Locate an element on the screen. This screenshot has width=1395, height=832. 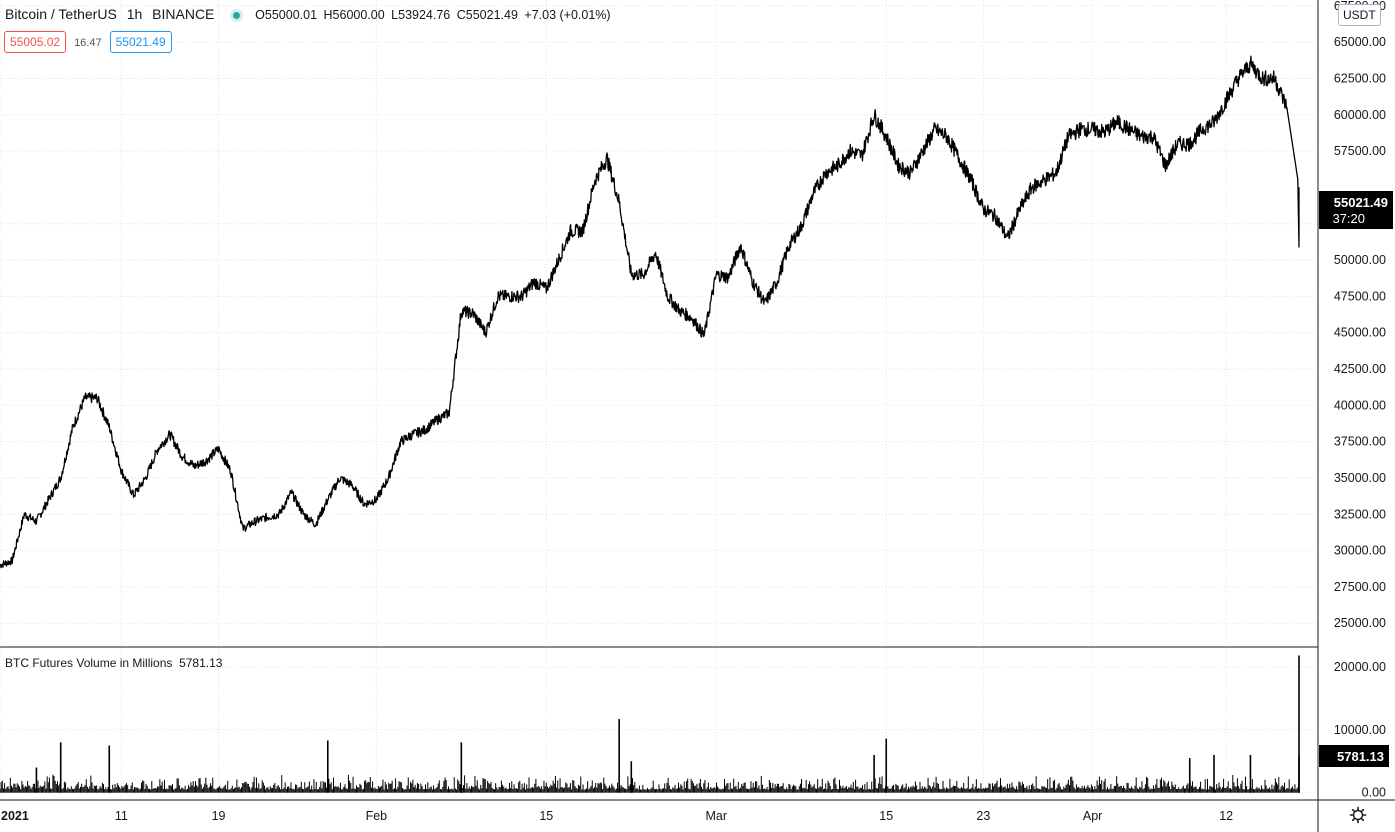
time-tick-label: 2021 is located at coordinates (15, 816).